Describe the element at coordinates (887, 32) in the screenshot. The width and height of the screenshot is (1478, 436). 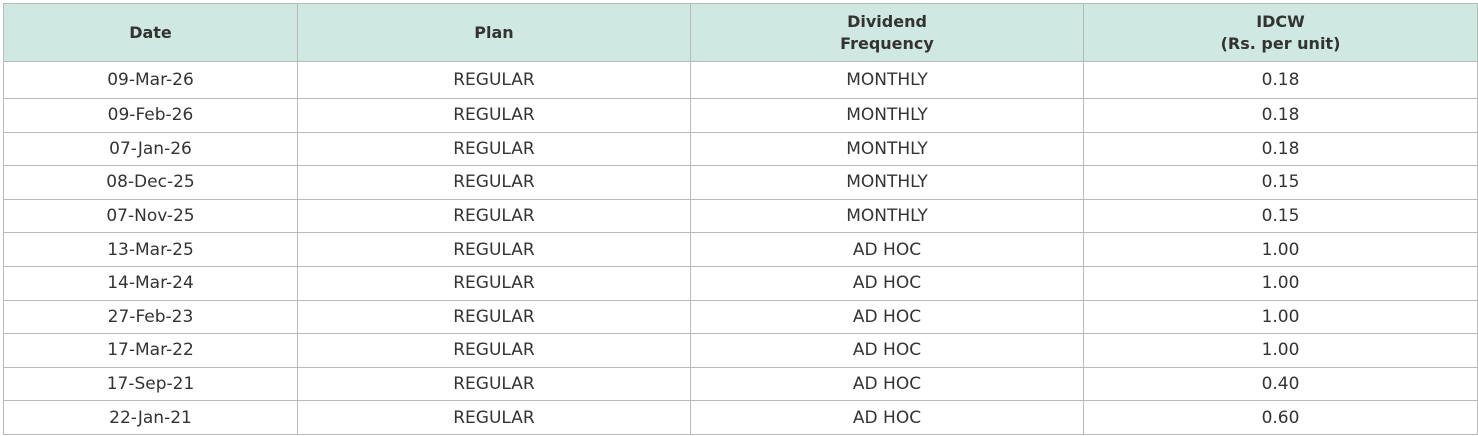
I see `column-header: Dividend Frequency` at that location.